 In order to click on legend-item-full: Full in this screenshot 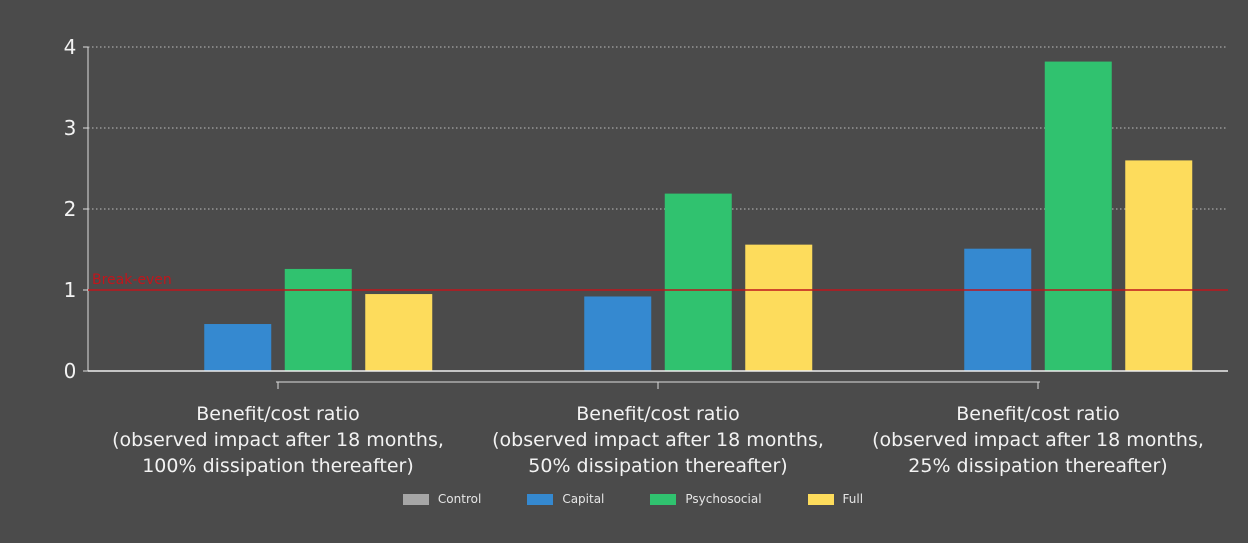, I will do `click(835, 499)`.